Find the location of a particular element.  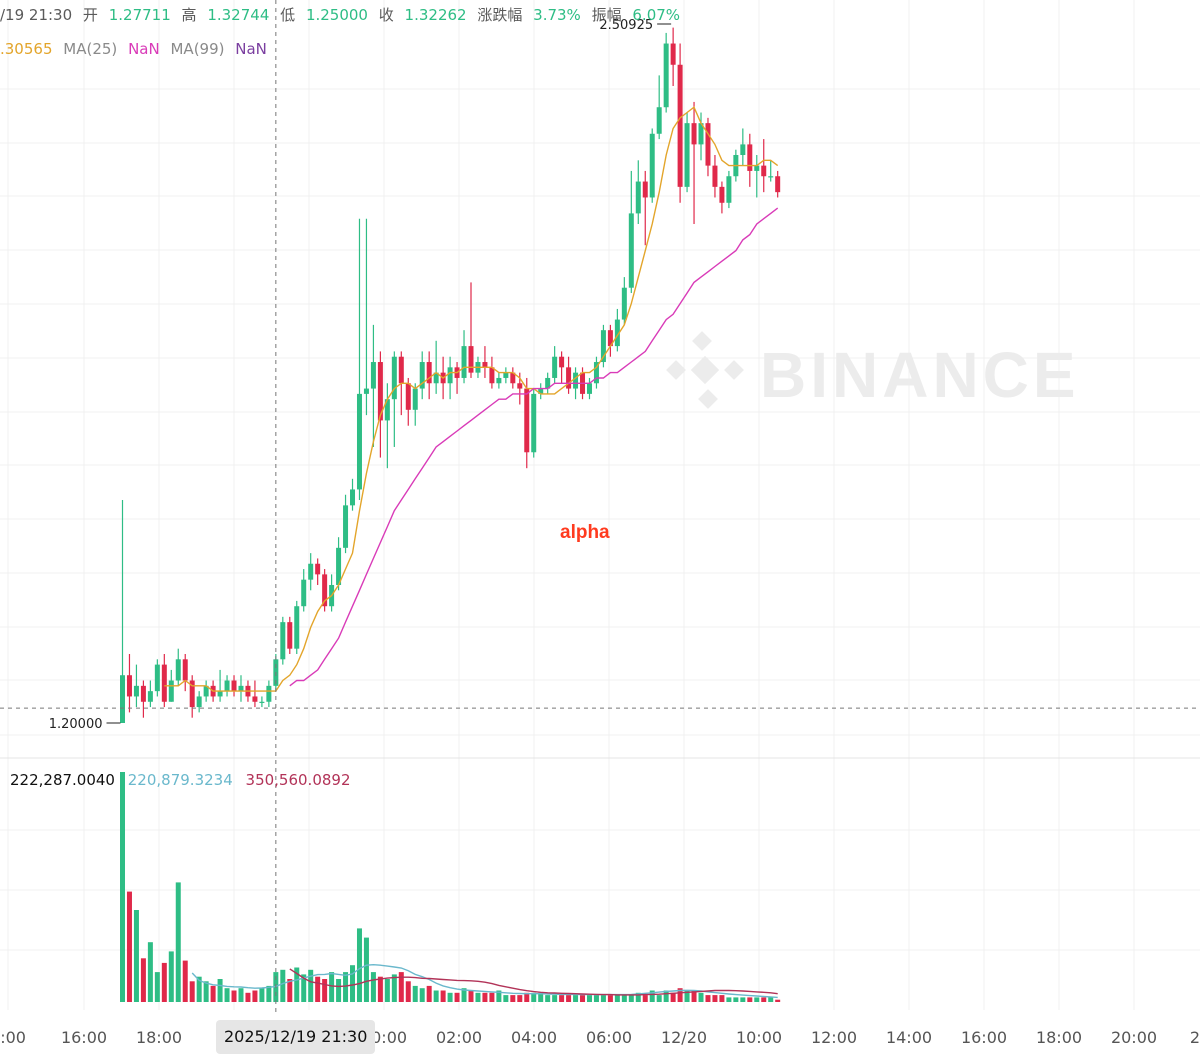

x-tick-label: 18:00 is located at coordinates (159, 1037).